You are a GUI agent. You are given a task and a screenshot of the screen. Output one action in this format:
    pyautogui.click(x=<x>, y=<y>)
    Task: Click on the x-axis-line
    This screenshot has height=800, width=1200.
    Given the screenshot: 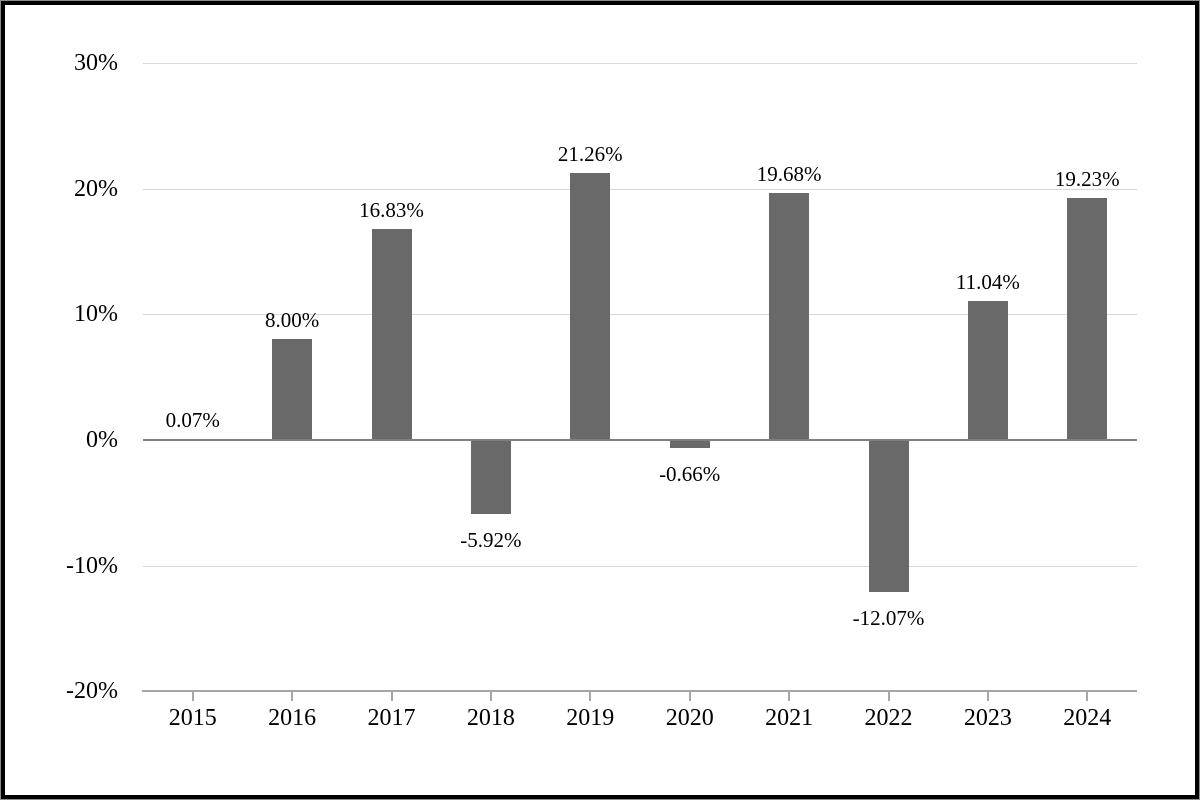 What is the action you would take?
    pyautogui.click(x=639, y=691)
    